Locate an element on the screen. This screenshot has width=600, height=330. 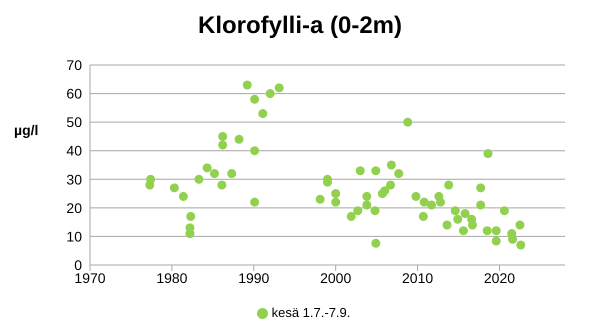
y-tick-label: 50 is located at coordinates (74, 122).